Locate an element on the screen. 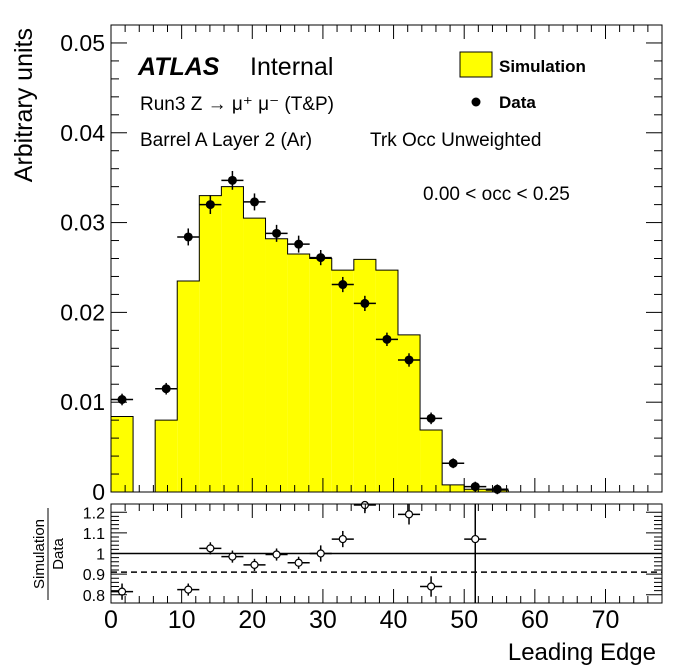 This screenshot has width=696, height=672. y-tick-label-1: 0.01 is located at coordinates (82, 402).